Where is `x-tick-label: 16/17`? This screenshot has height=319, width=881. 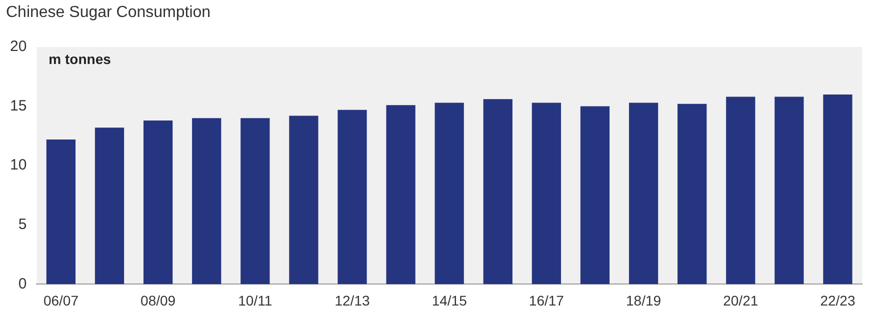 x-tick-label: 16/17 is located at coordinates (546, 300).